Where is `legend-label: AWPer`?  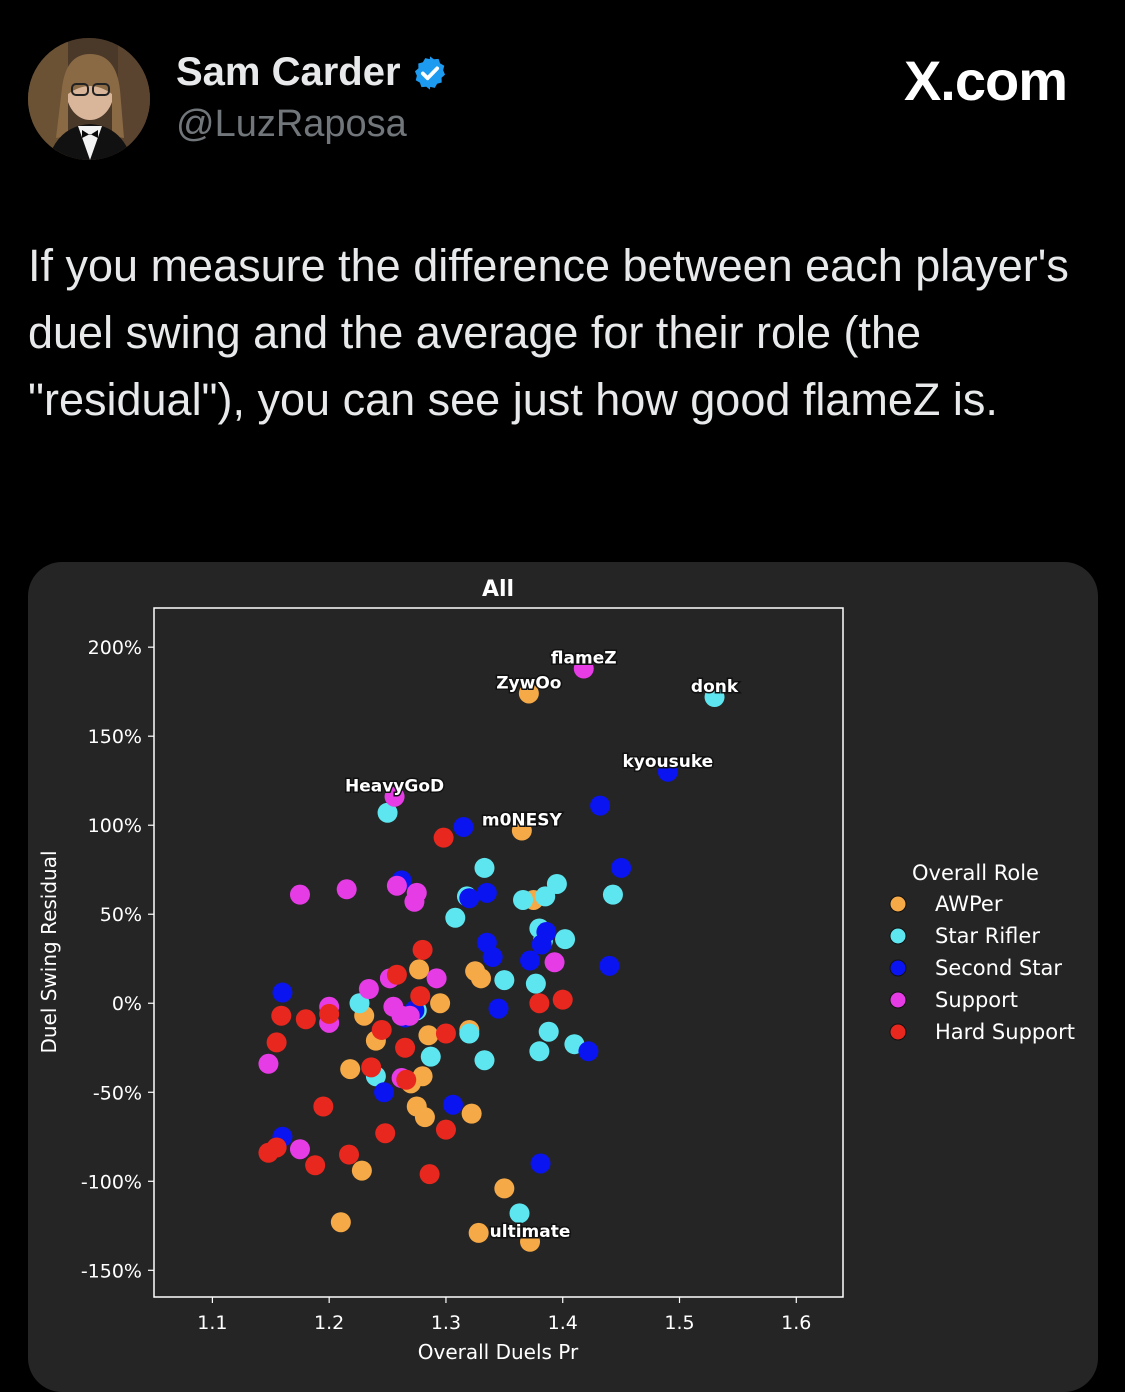
legend-label: AWPer is located at coordinates (969, 904).